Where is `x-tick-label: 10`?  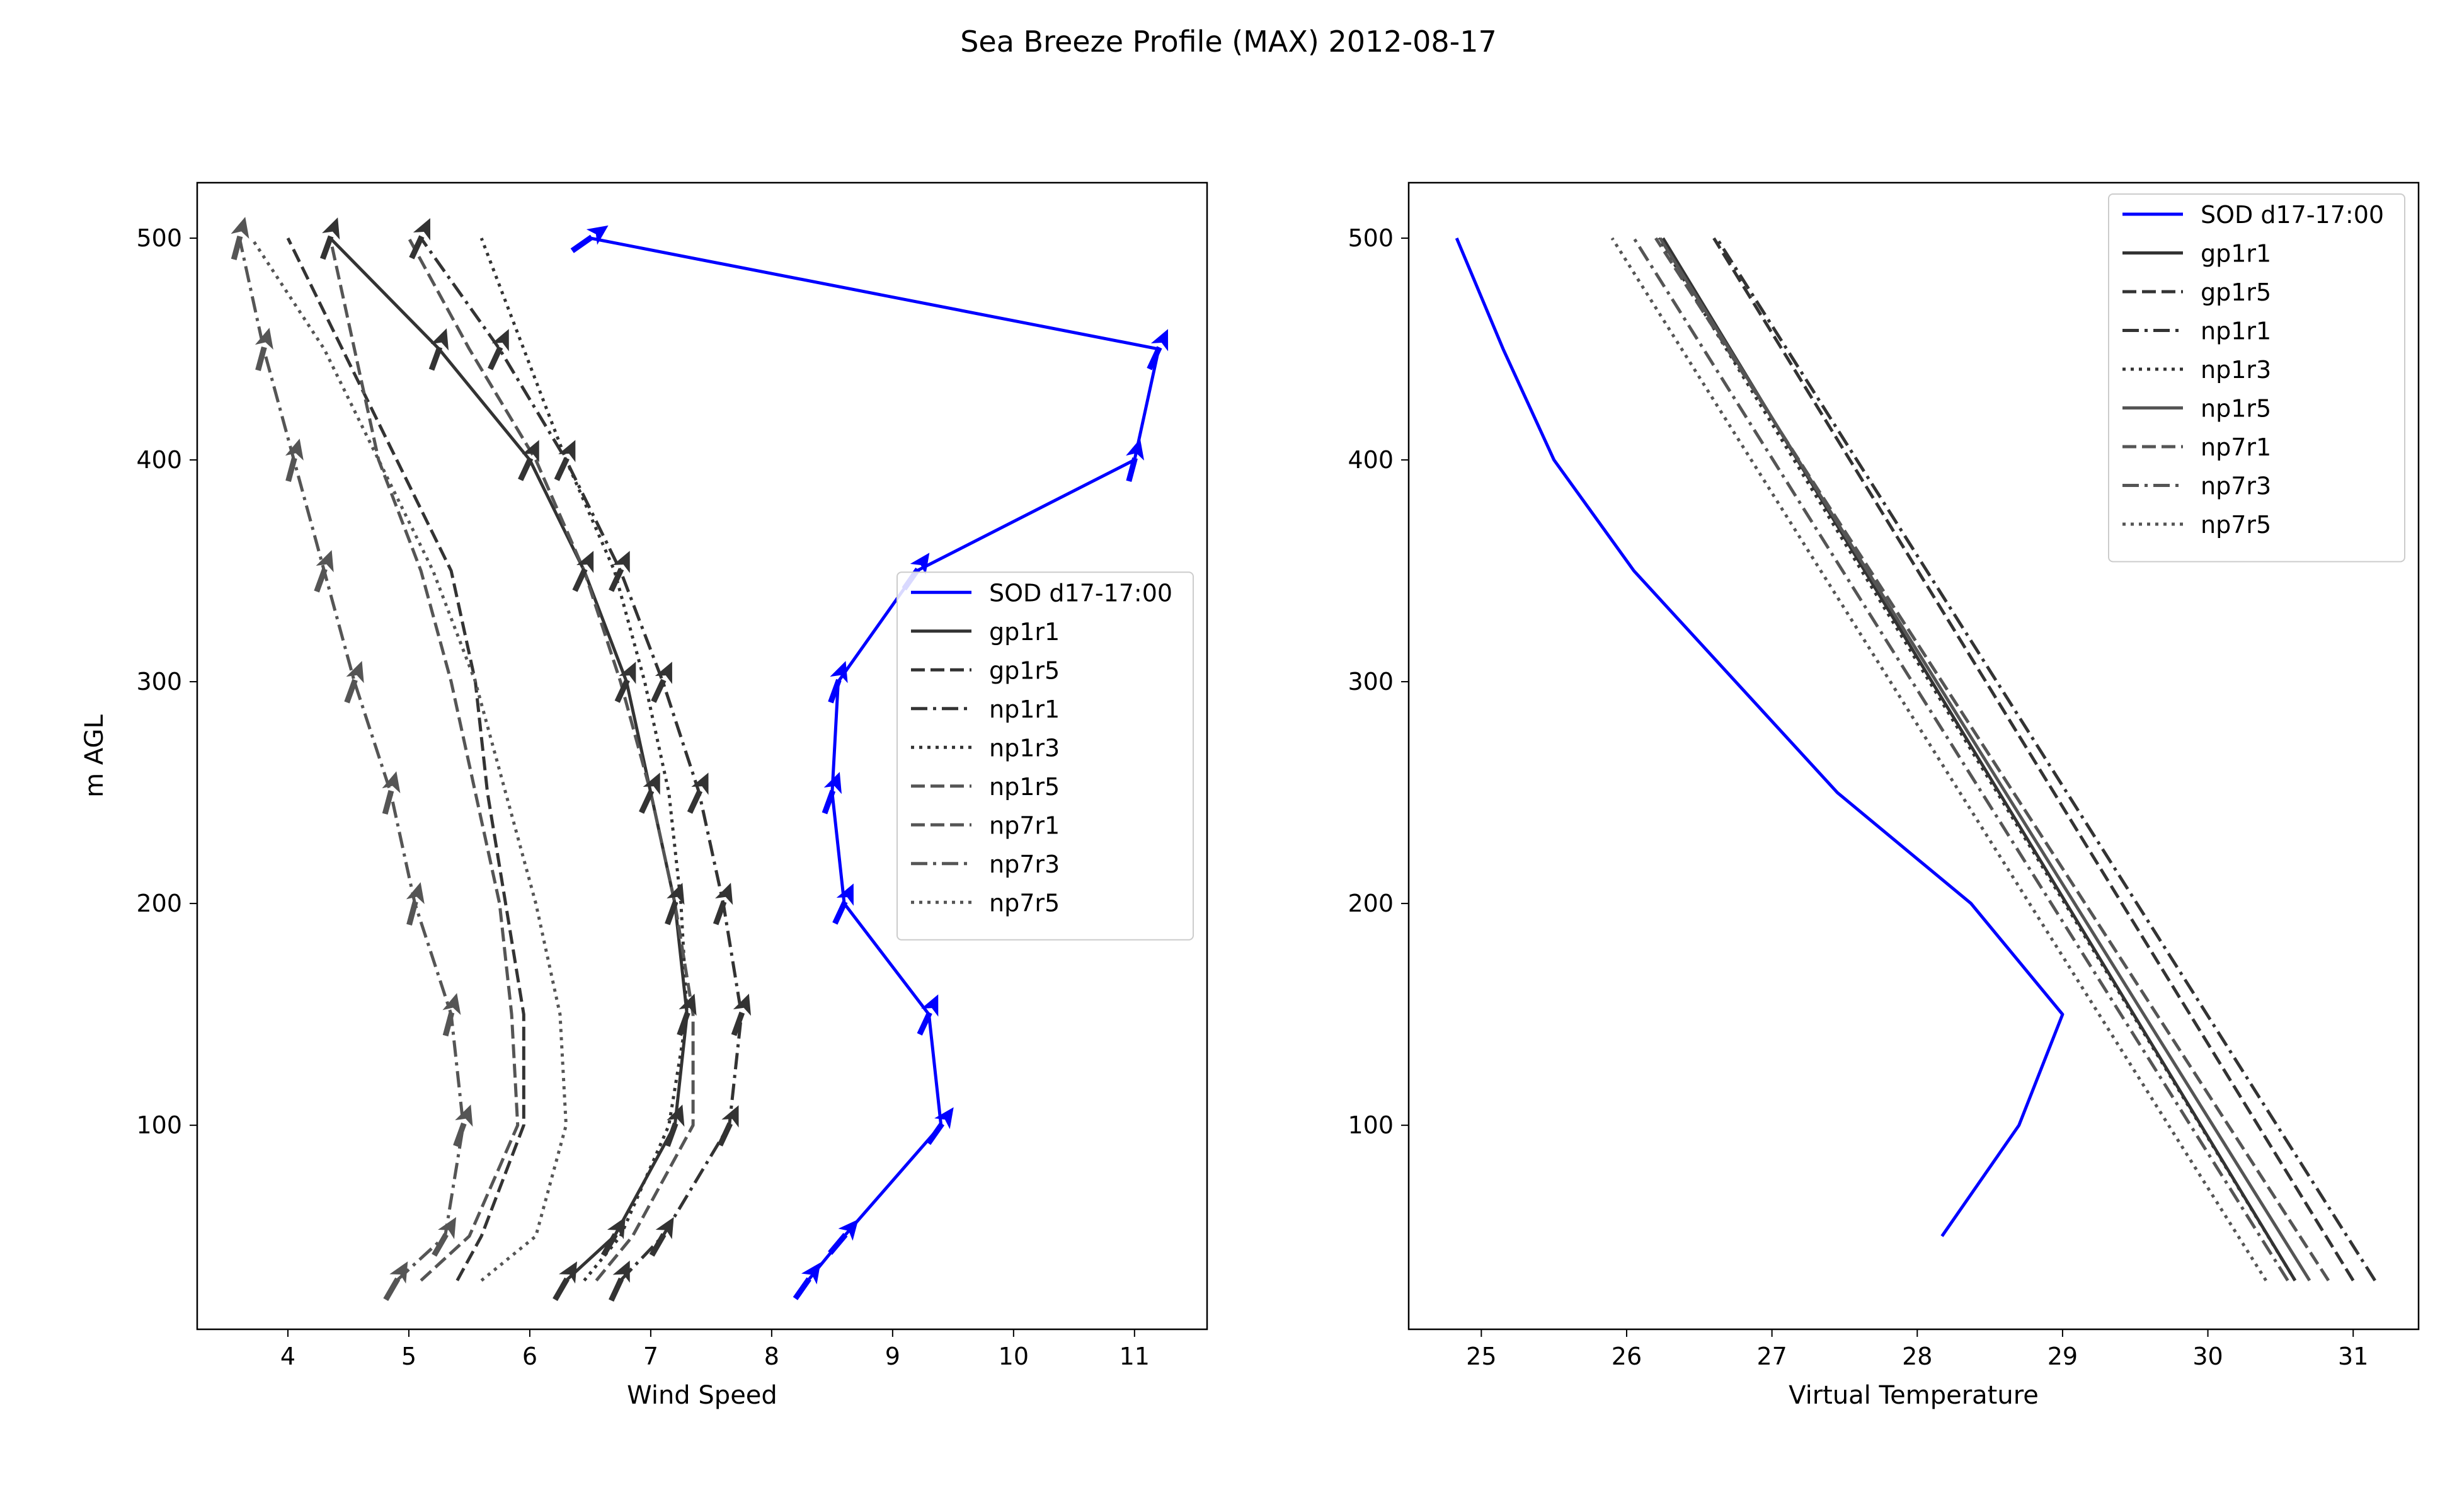 x-tick-label: 10 is located at coordinates (1014, 1356).